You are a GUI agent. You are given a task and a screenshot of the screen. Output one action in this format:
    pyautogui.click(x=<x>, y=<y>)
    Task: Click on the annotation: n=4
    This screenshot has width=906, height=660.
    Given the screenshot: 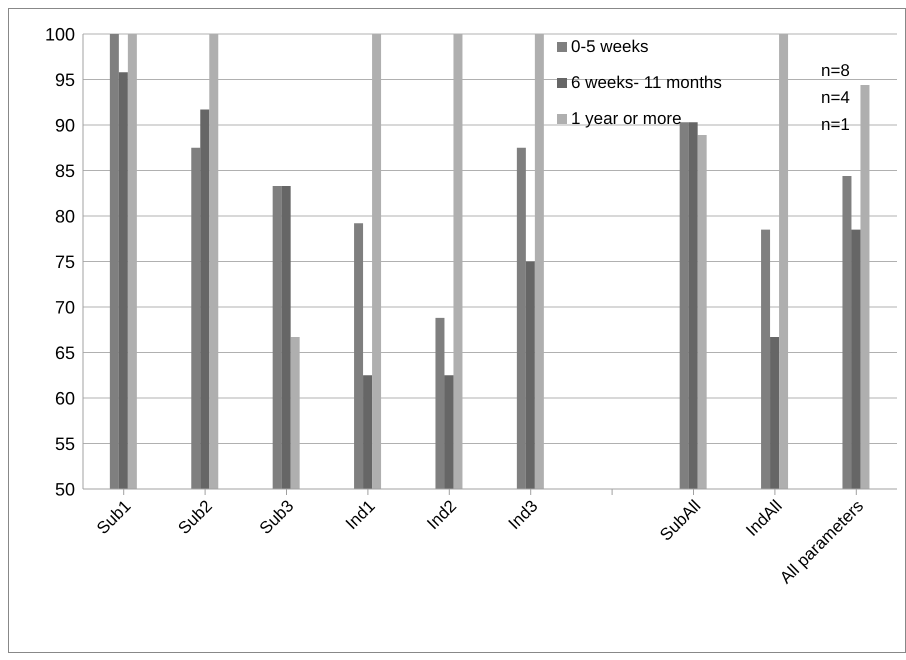 What is the action you would take?
    pyautogui.click(x=835, y=98)
    